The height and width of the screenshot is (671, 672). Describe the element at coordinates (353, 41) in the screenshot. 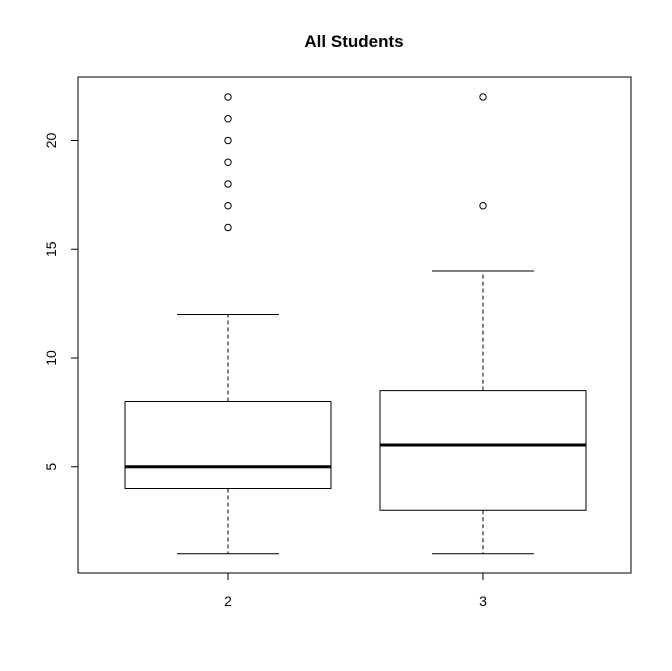

I see `chart-title: All Students` at that location.